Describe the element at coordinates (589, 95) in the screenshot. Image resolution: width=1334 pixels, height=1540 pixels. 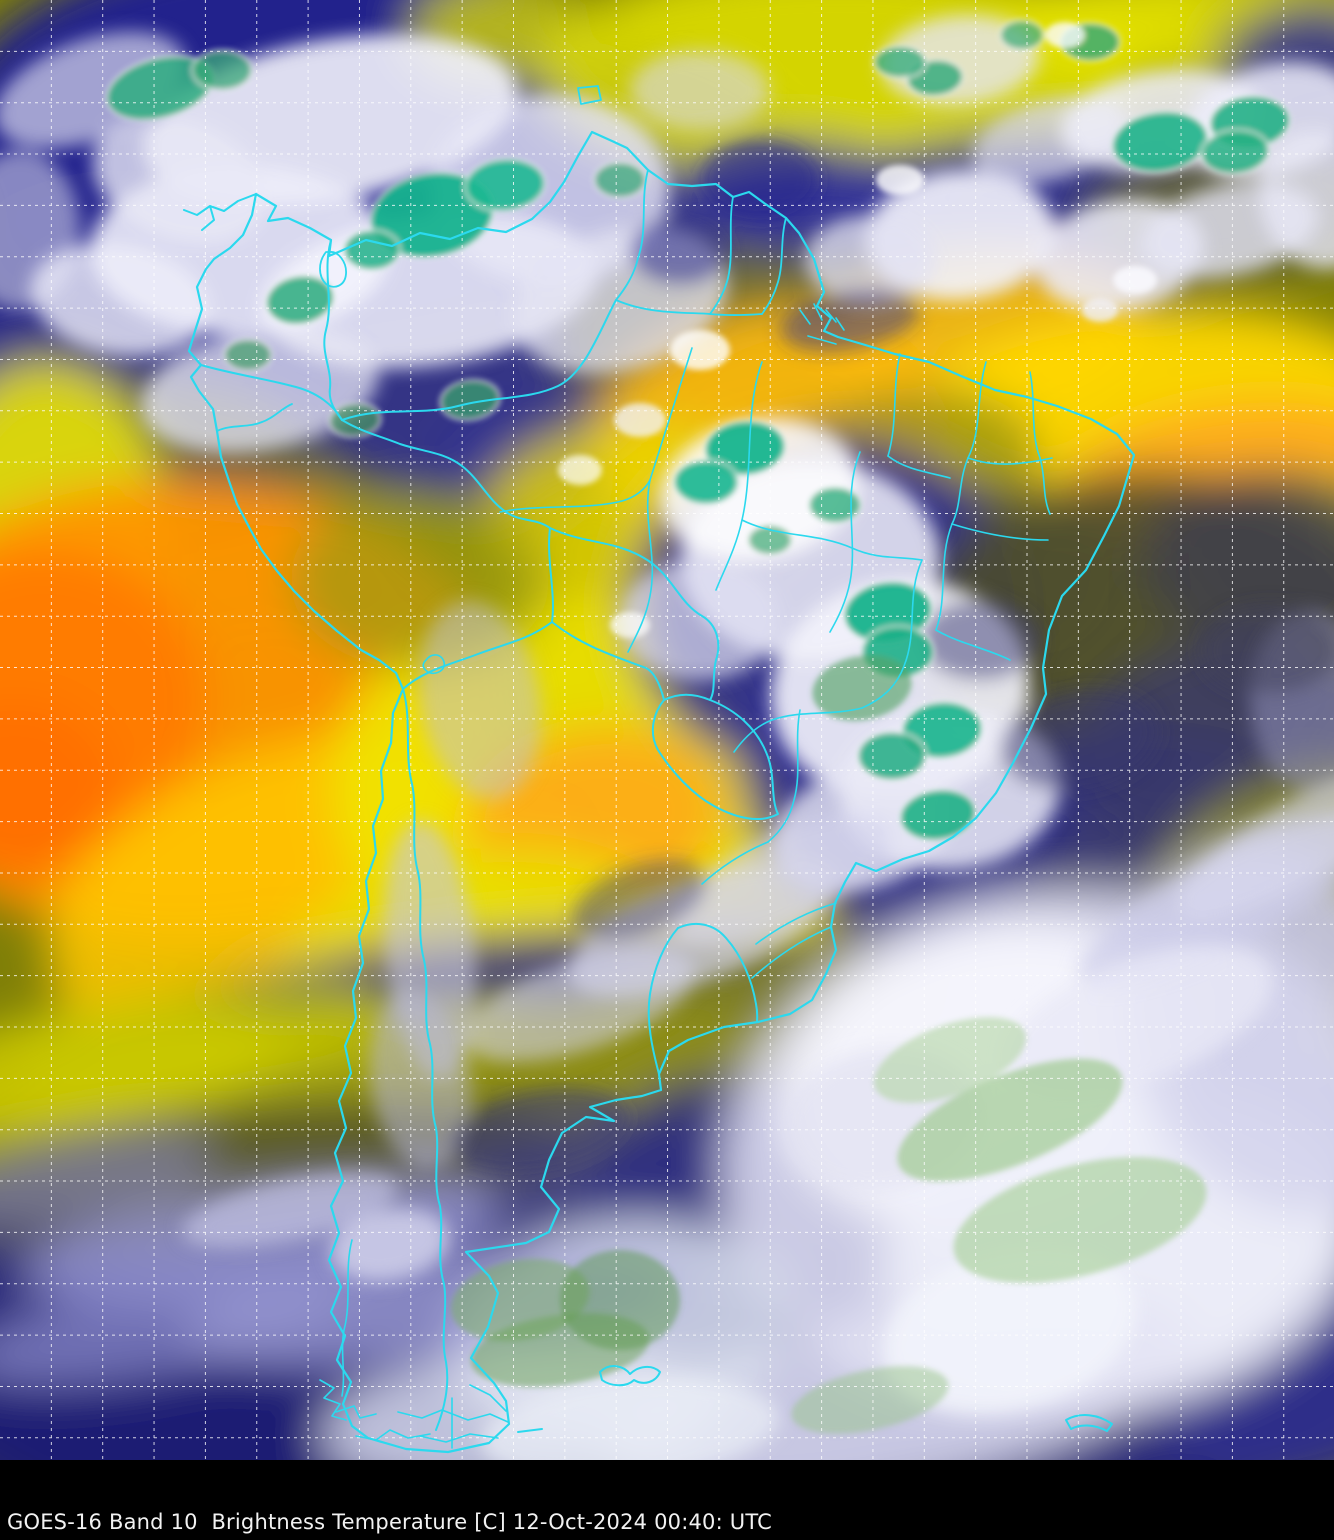
I see `trinidad-island` at that location.